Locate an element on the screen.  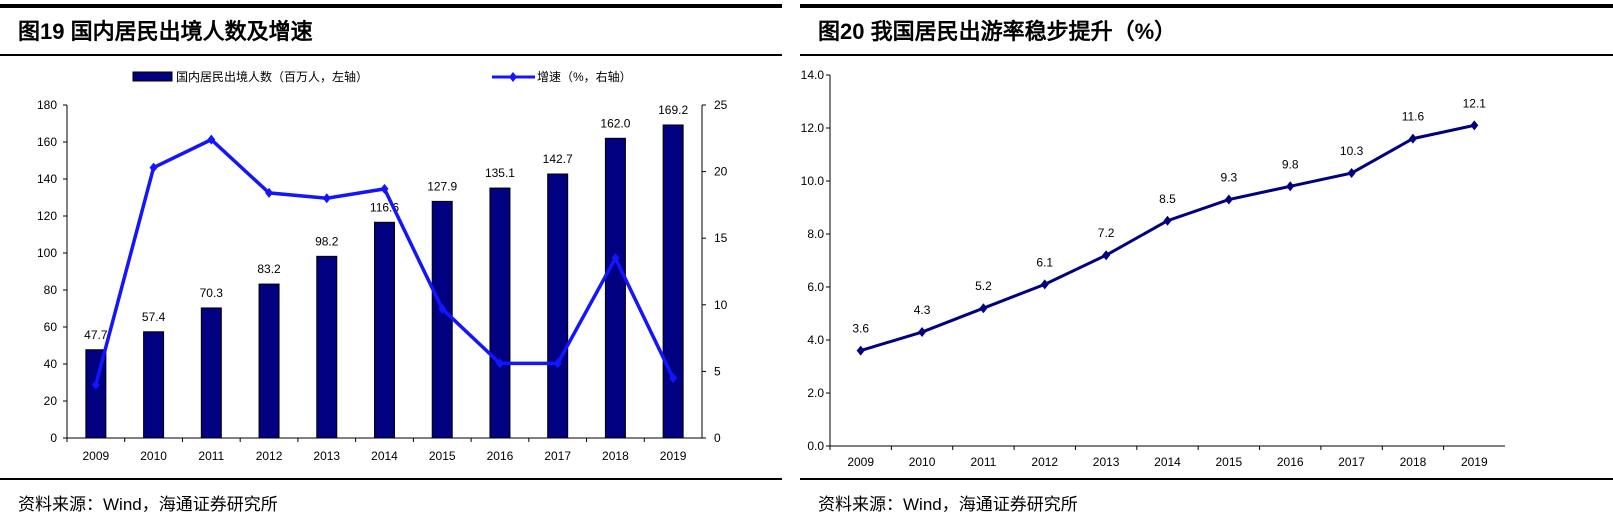
y-tick-label: 100 is located at coordinates (47, 253).